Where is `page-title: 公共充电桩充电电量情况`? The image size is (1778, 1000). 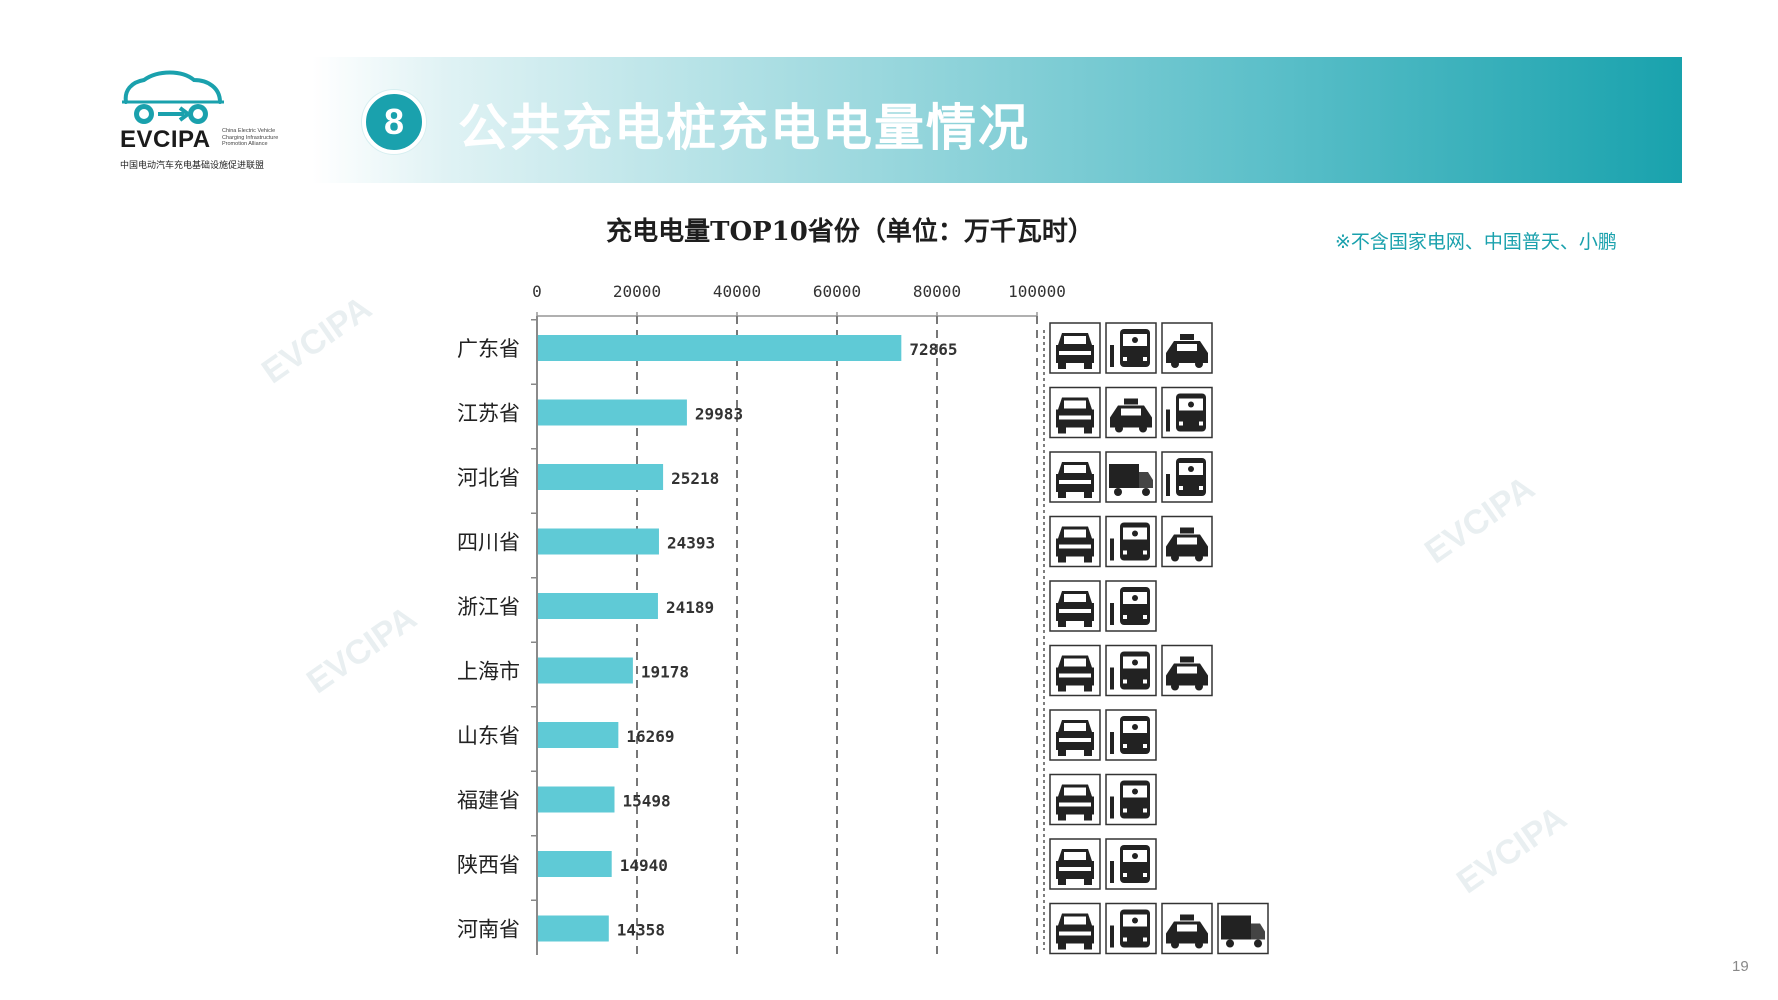 page-title: 公共充电桩充电电量情况 is located at coordinates (744, 128).